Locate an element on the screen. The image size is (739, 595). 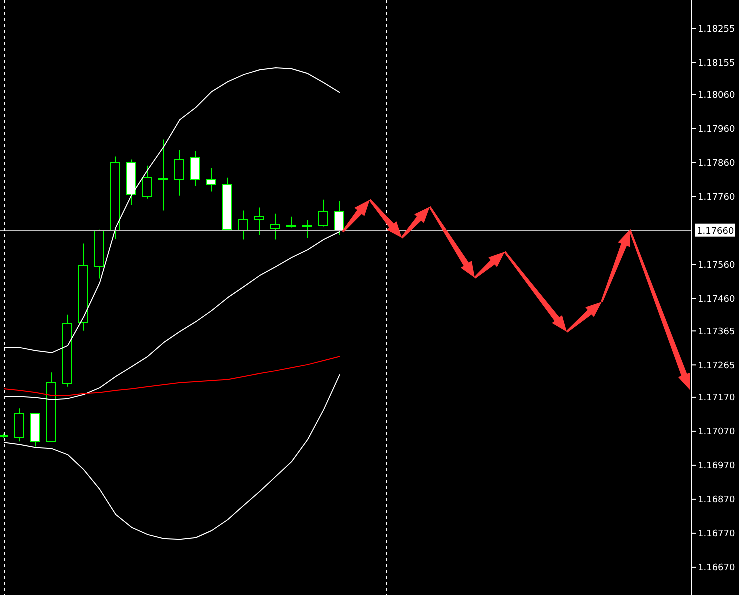
y-tick-label: 1.16870 is located at coordinates (717, 501).